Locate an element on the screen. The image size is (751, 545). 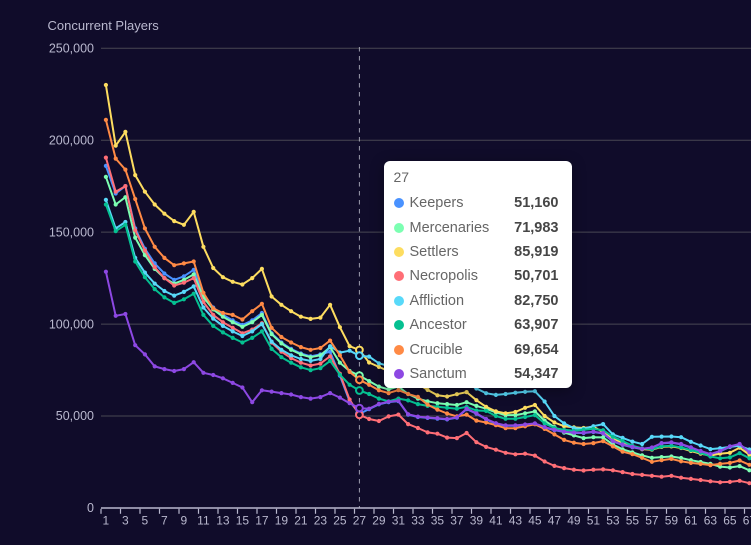
svg-text: 3 is located at coordinates (125, 521).